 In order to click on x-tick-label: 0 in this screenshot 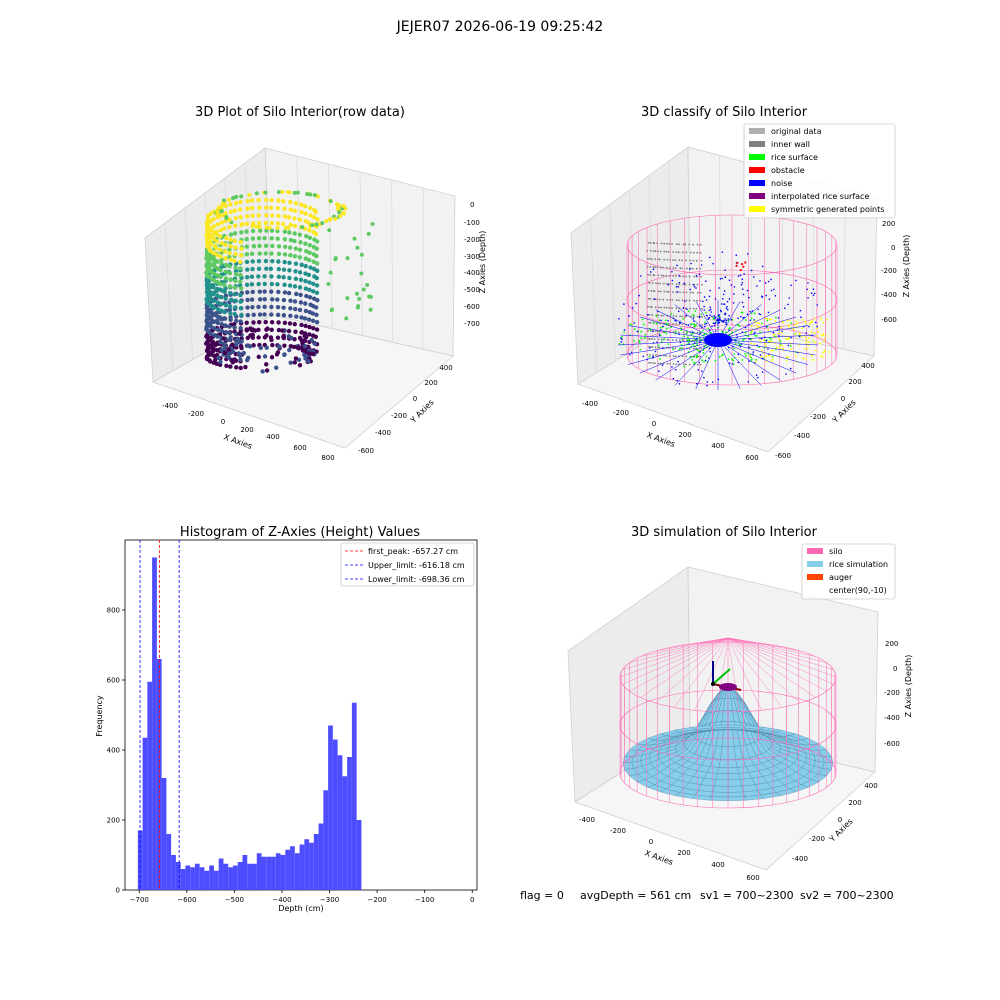, I will do `click(223, 422)`.